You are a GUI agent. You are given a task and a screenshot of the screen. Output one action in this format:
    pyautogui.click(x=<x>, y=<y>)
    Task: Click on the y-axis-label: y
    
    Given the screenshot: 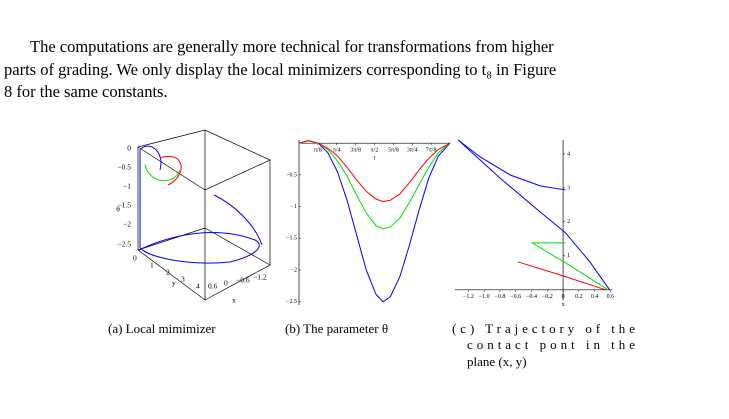 What is the action you would take?
    pyautogui.click(x=174, y=283)
    